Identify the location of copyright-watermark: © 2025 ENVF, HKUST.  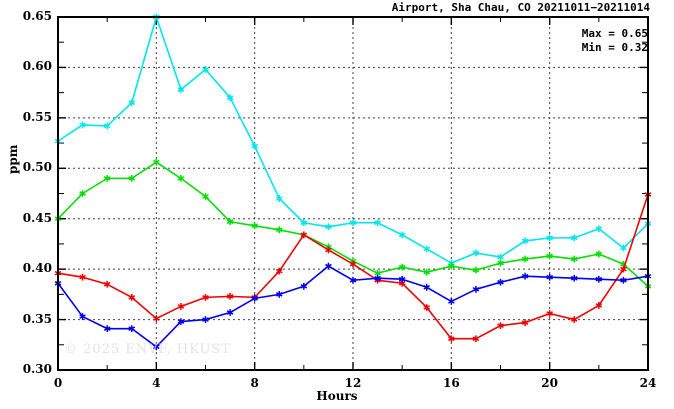
(147, 349).